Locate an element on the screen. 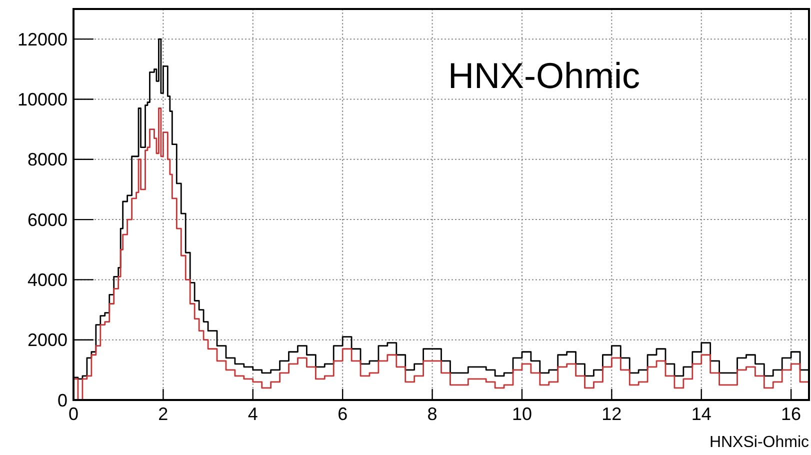 Image resolution: width=811 pixels, height=455 pixels. x-tick-label: 12 is located at coordinates (612, 414).